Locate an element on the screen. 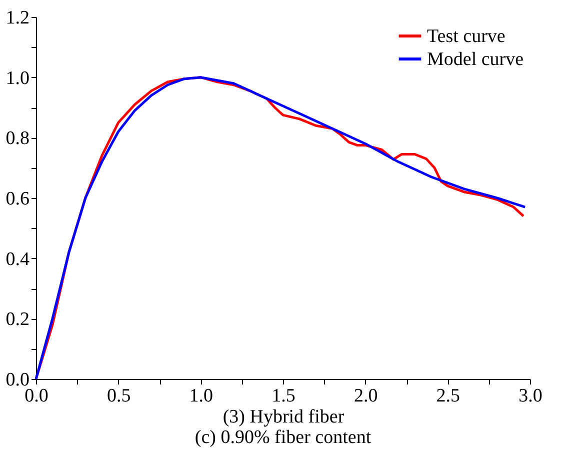  legend-label: Model curve is located at coordinates (475, 59).